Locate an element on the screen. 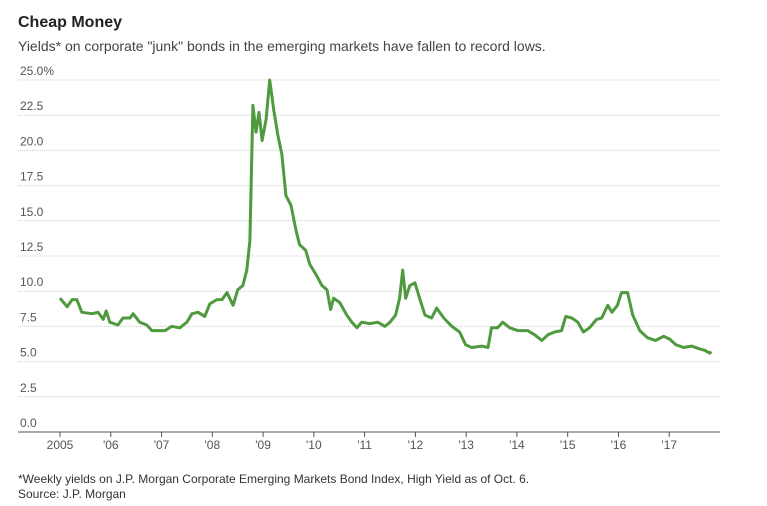 This screenshot has width=767, height=506. x-tick-label: '17 is located at coordinates (669, 445).